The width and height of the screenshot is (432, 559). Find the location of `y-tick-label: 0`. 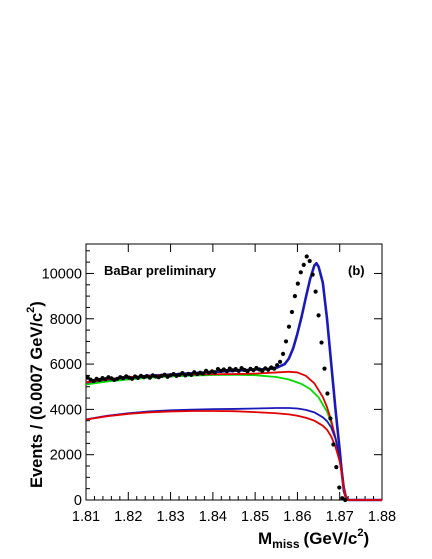

y-tick-label: 0 is located at coordinates (78, 501).